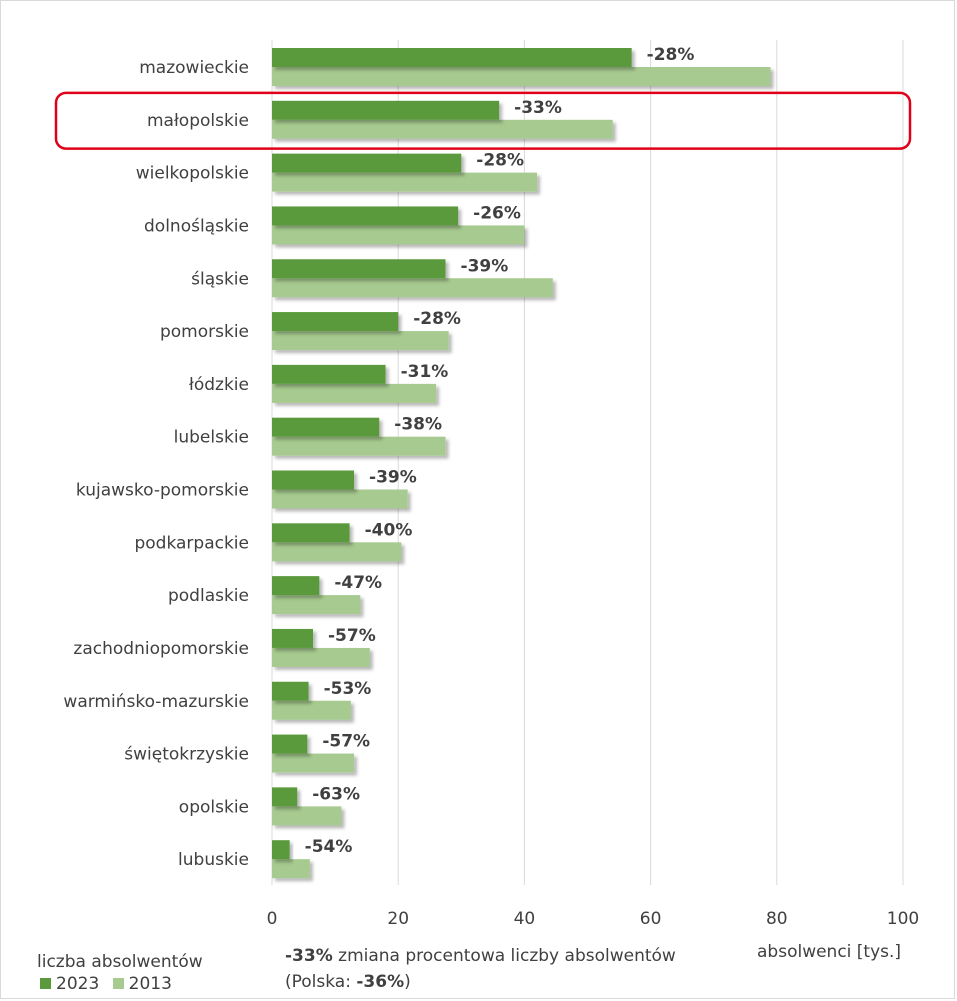 This screenshot has width=957, height=1001. Describe the element at coordinates (829, 952) in the screenshot. I see `x-axis-title: absolwenci [tys.]` at that location.